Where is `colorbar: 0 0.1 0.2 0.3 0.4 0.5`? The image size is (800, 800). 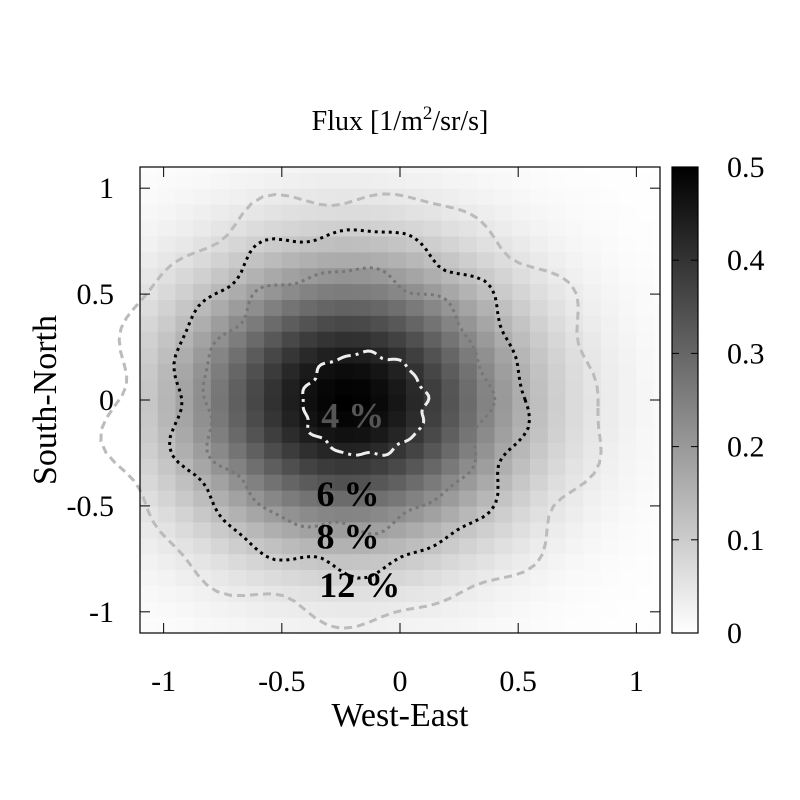 colorbar: 0 0.1 0.2 0.3 0.4 0.5 is located at coordinates (718, 400).